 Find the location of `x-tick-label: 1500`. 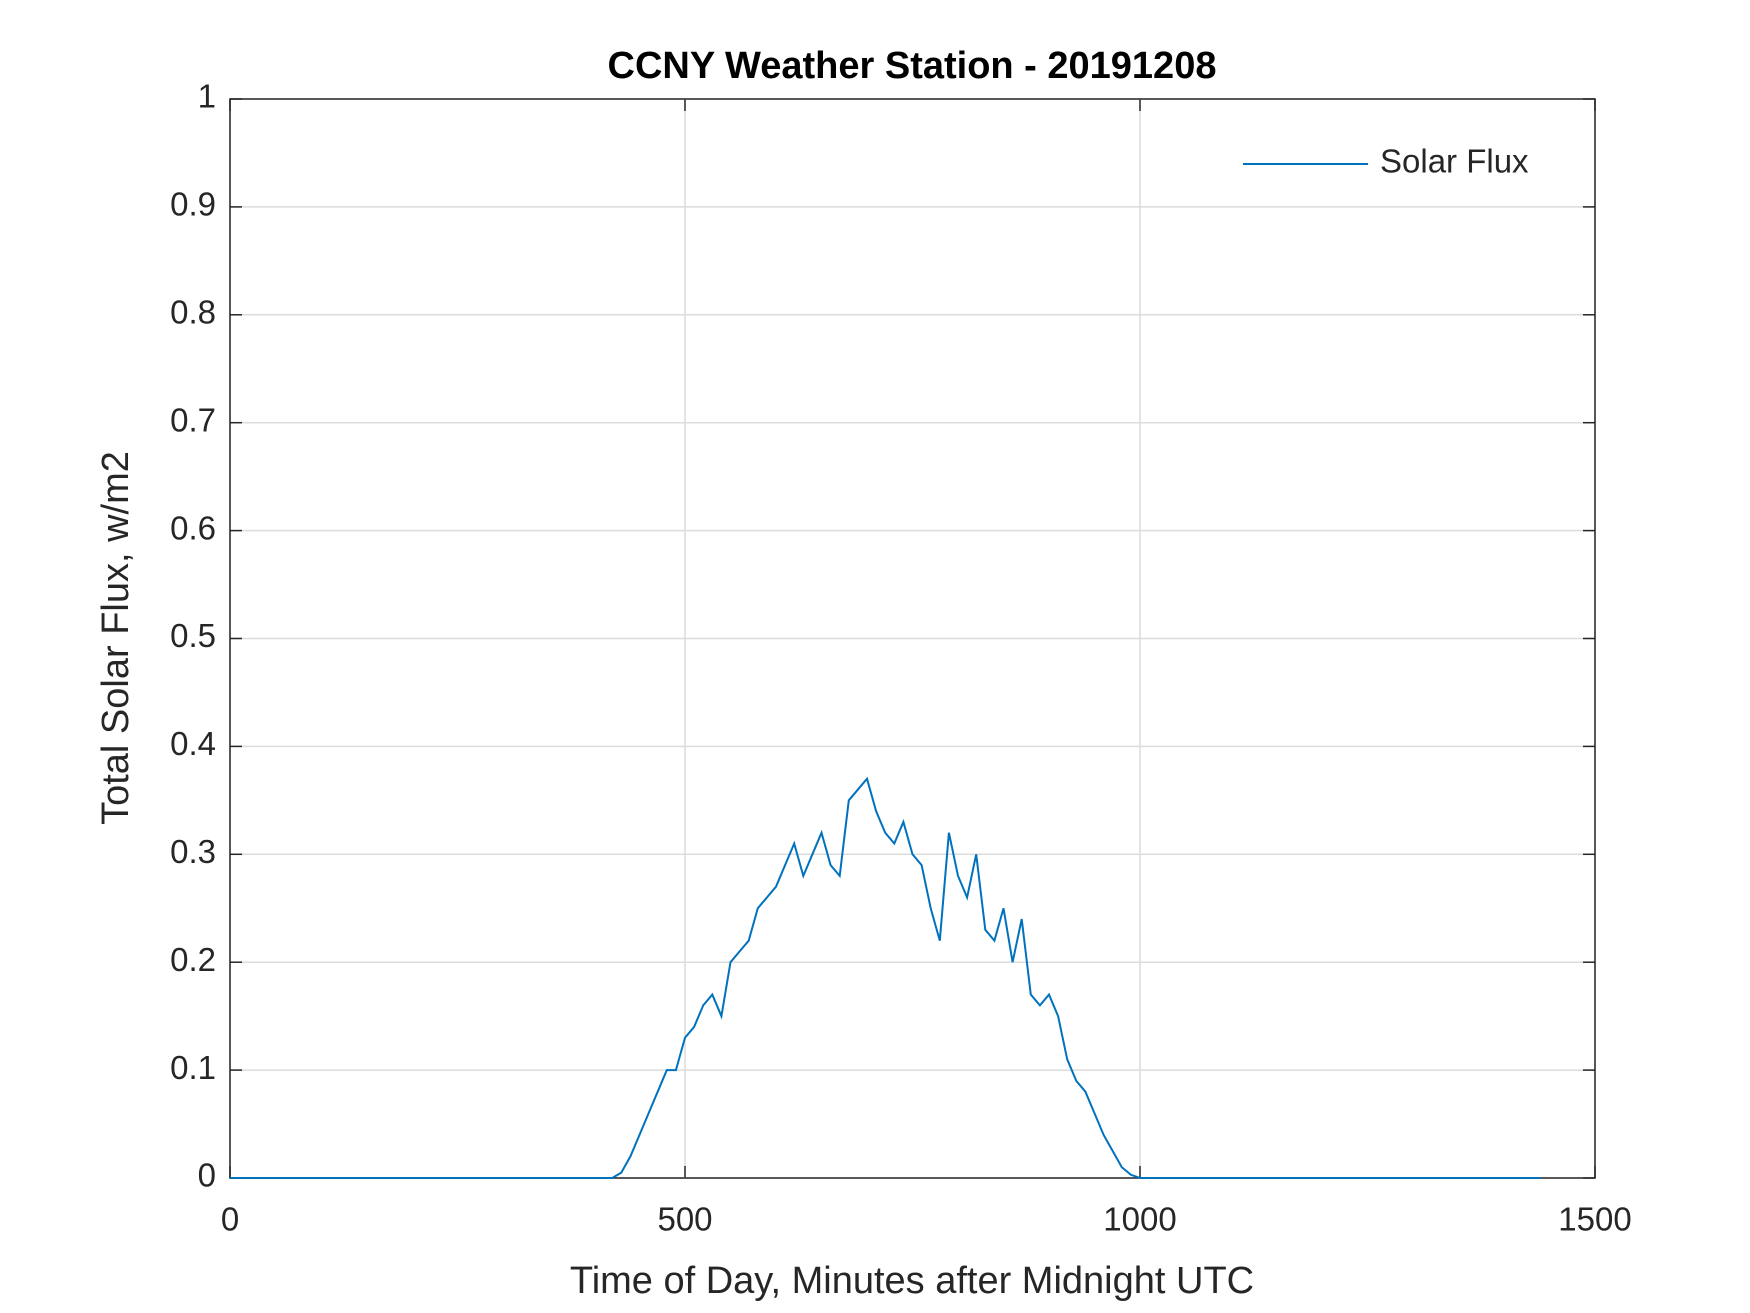

x-tick-label: 1500 is located at coordinates (1594, 1219).